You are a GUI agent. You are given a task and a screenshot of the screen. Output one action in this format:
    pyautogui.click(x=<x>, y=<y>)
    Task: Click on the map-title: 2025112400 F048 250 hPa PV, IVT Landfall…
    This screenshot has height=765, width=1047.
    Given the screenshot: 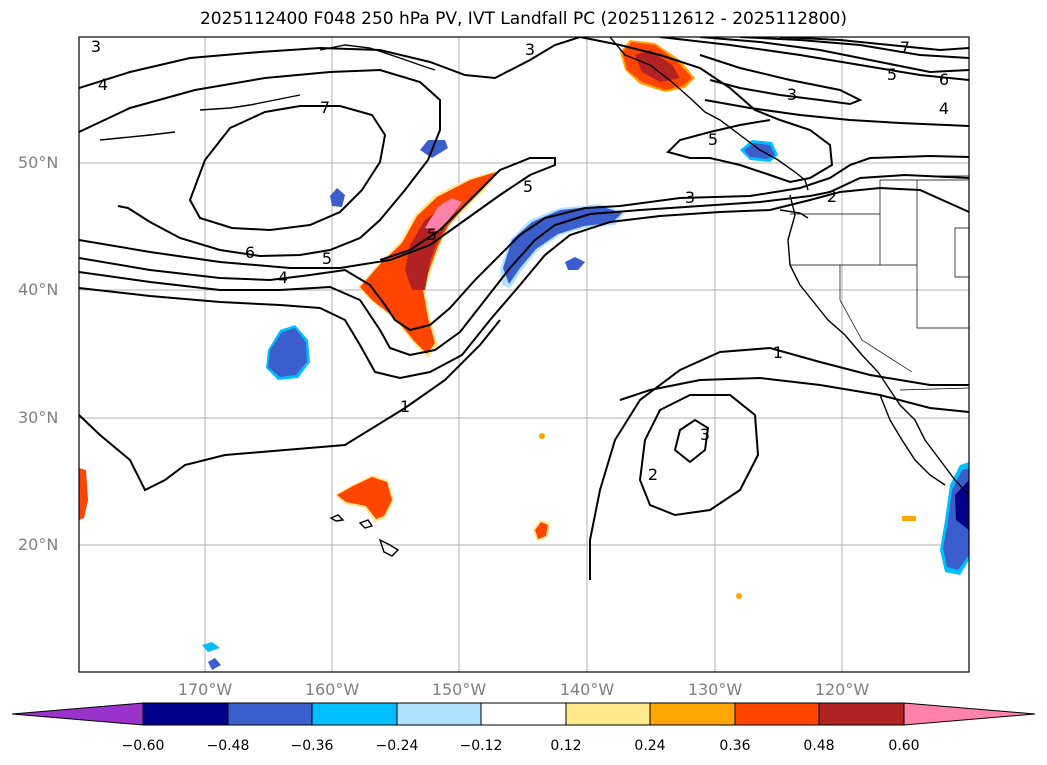 What is the action you would take?
    pyautogui.click(x=523, y=19)
    